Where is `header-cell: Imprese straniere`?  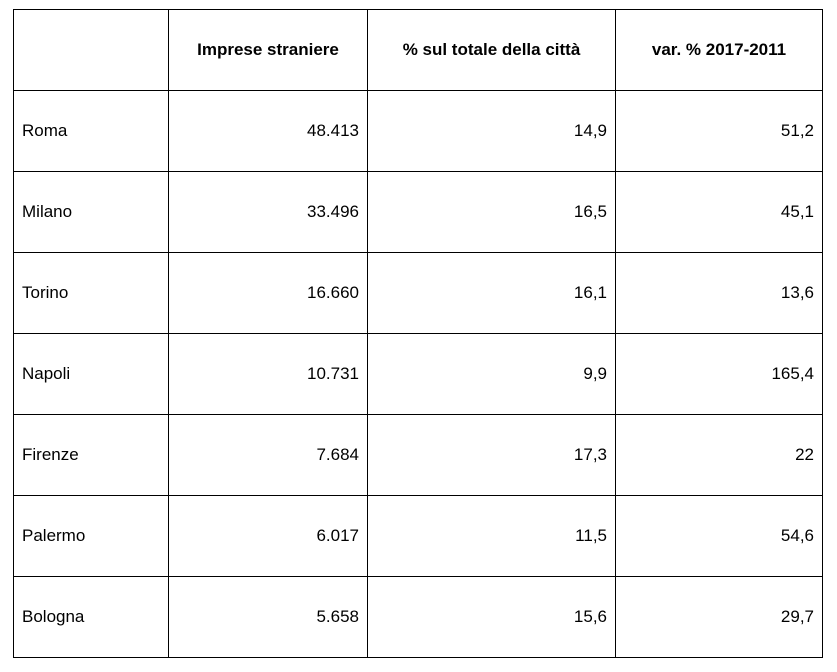
header-cell: Imprese straniere is located at coordinates (268, 50).